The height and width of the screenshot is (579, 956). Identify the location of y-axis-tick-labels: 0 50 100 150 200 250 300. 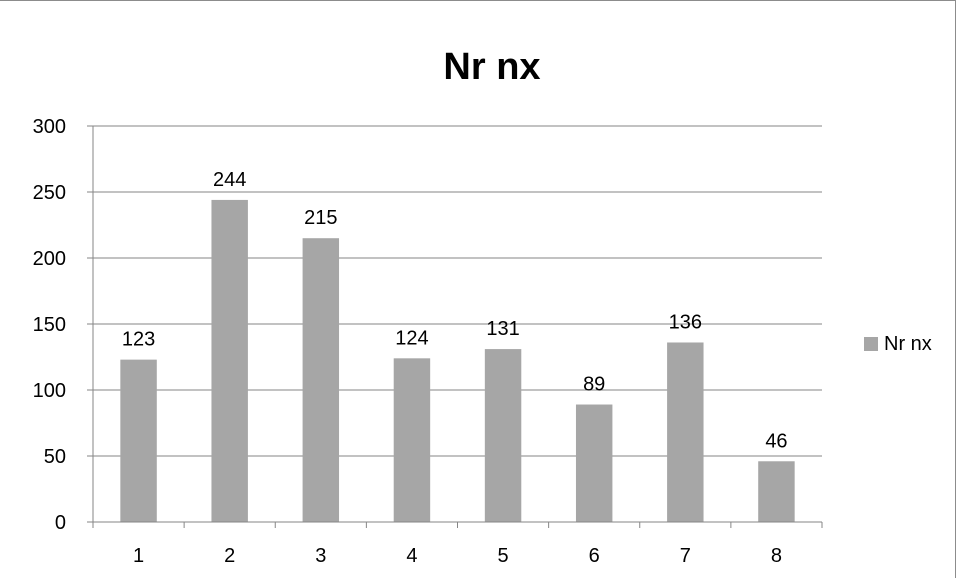
(49, 325).